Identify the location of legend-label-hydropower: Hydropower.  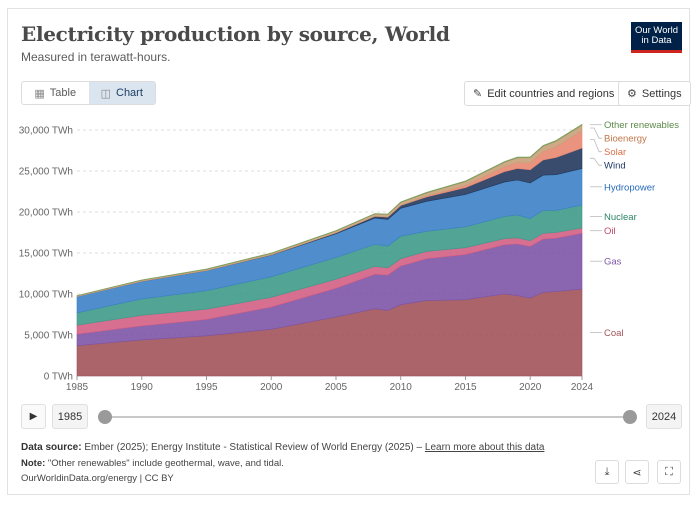
(629, 187).